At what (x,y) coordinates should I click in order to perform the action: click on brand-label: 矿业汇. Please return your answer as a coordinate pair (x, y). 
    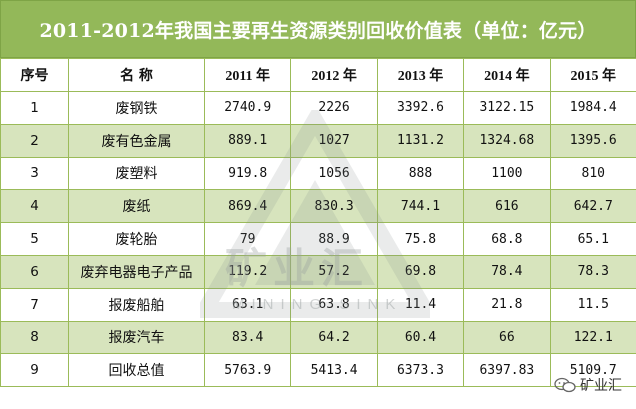
    Looking at the image, I should click on (601, 386).